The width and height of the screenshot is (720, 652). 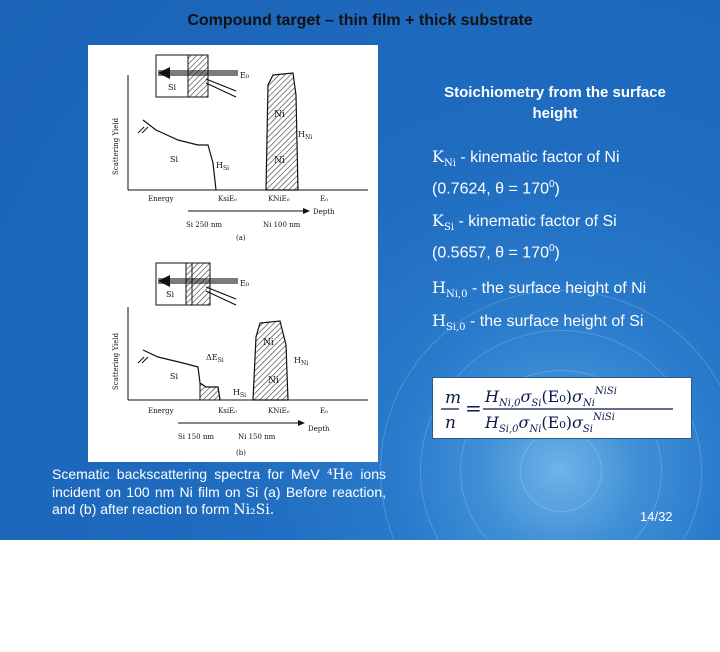 What do you see at coordinates (222, 166) in the screenshot?
I see `hsi-label-a: HSi` at bounding box center [222, 166].